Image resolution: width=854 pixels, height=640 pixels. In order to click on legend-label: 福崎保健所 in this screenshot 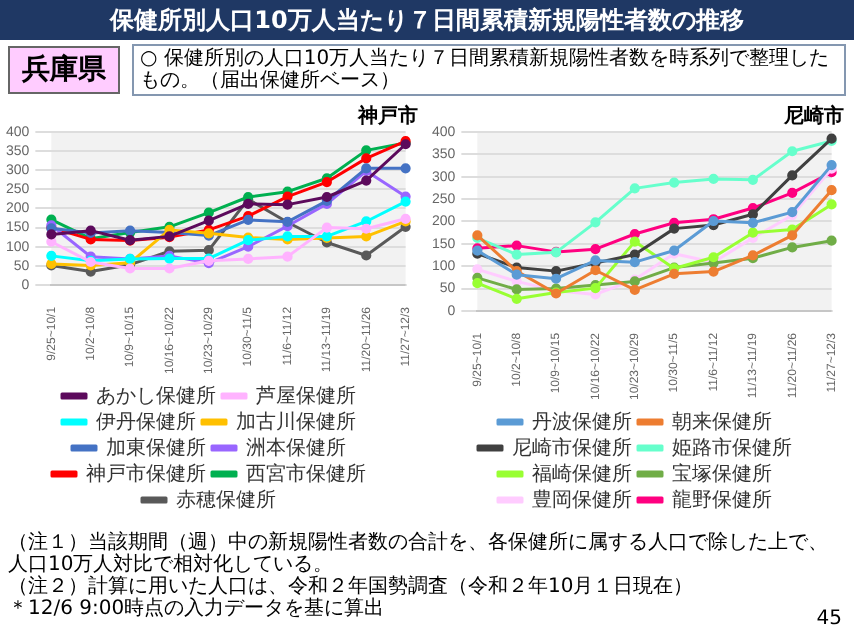, I will do `click(582, 473)`.